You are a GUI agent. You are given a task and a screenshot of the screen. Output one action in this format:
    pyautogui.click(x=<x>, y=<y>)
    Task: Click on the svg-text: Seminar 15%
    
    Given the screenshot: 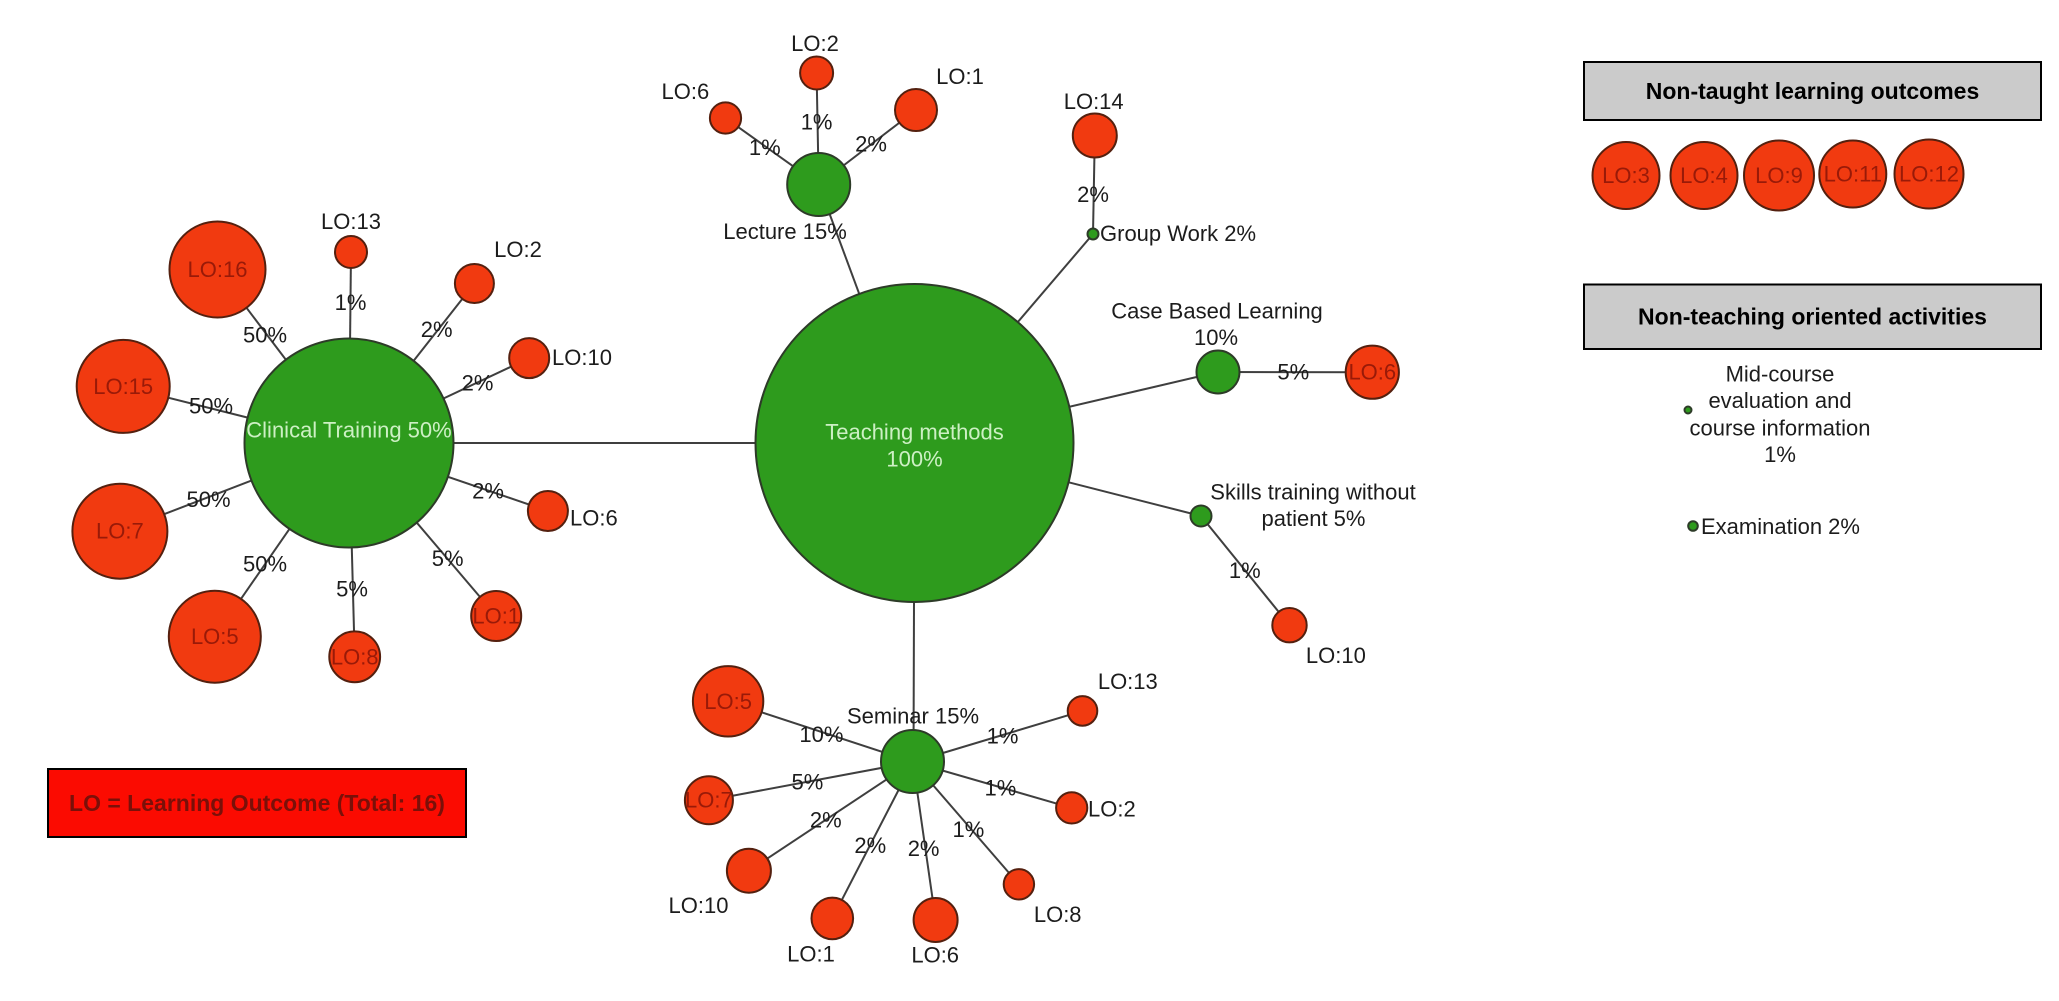 What is the action you would take?
    pyautogui.click(x=913, y=716)
    